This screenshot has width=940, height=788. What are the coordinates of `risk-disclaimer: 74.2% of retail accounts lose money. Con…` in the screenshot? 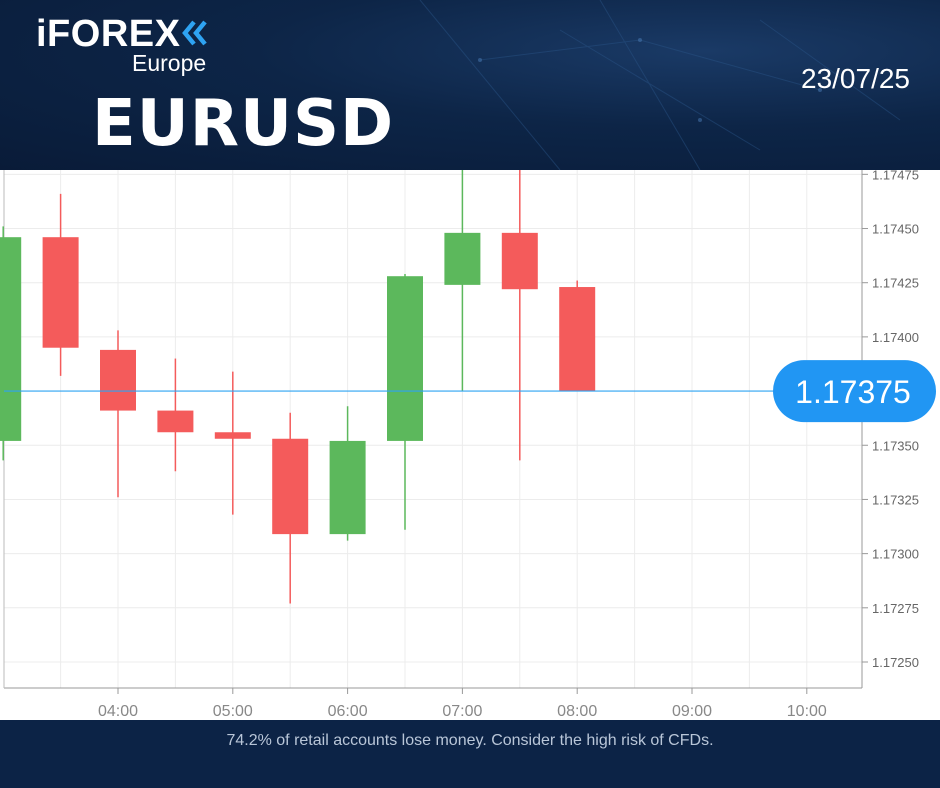 It's located at (470, 740).